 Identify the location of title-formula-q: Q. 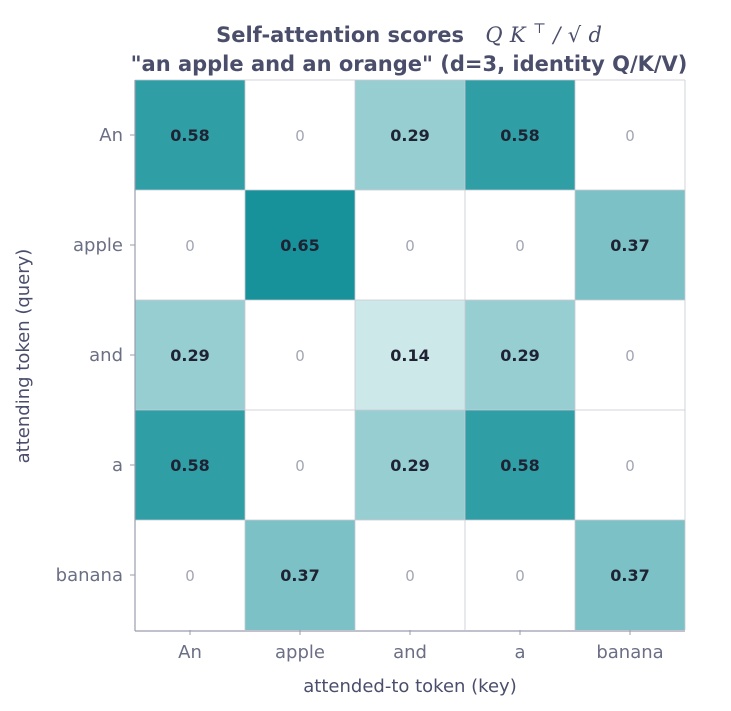
(493, 35).